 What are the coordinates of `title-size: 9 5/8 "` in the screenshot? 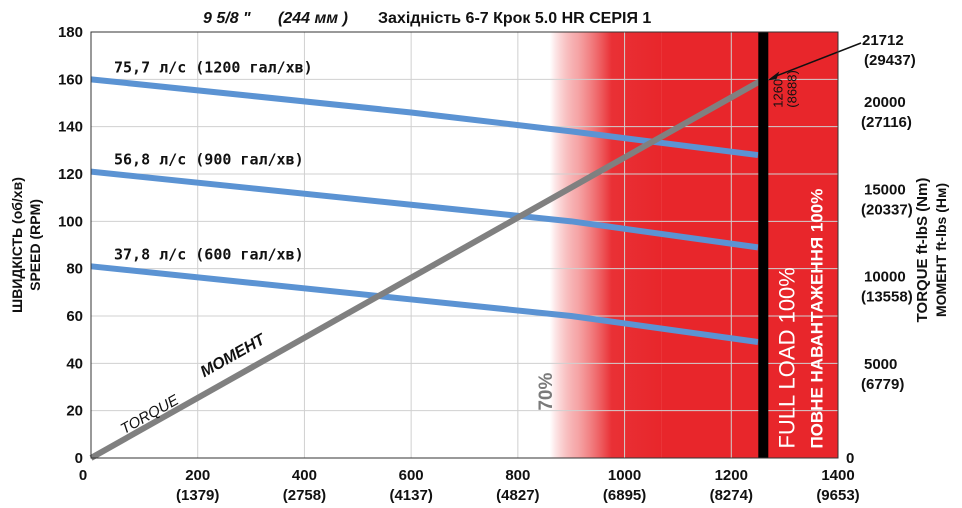 It's located at (227, 18).